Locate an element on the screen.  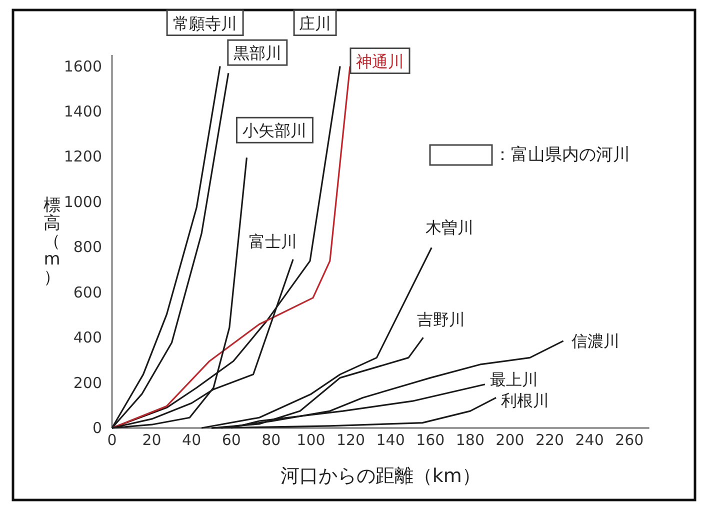
series-label: 小矢部川 is located at coordinates (274, 130).